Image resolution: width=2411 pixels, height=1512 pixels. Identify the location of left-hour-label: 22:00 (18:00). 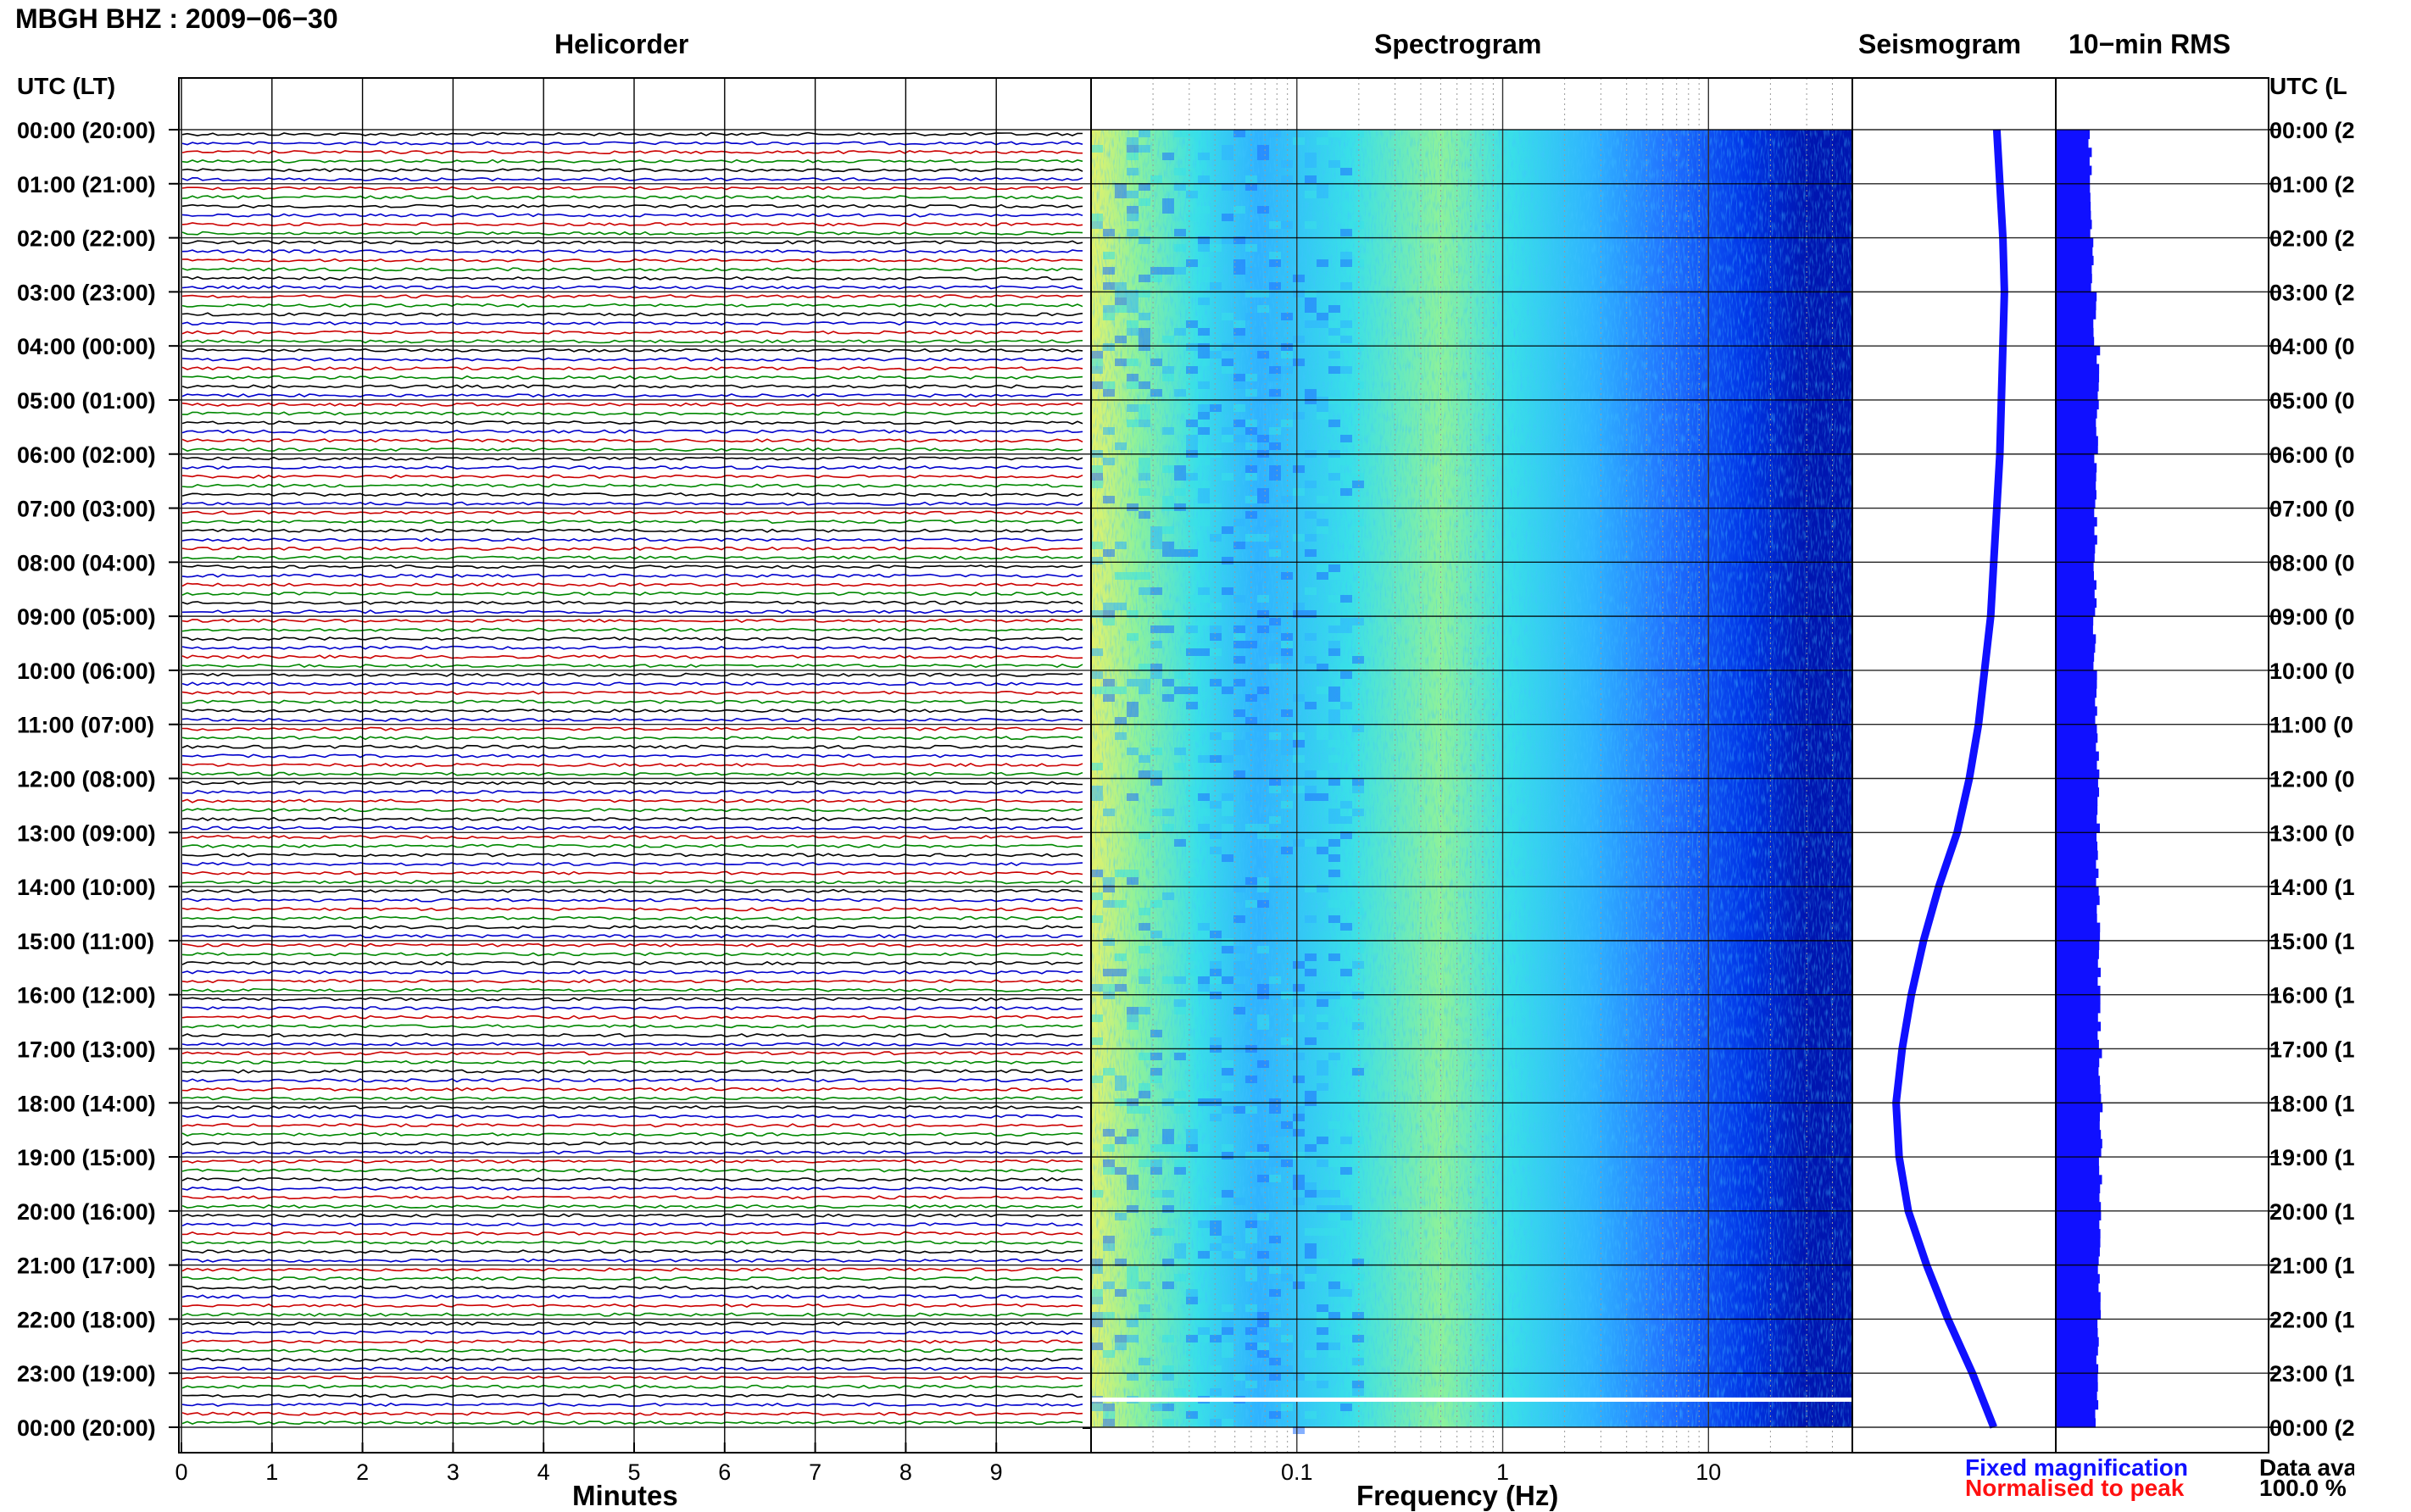
(86, 1319).